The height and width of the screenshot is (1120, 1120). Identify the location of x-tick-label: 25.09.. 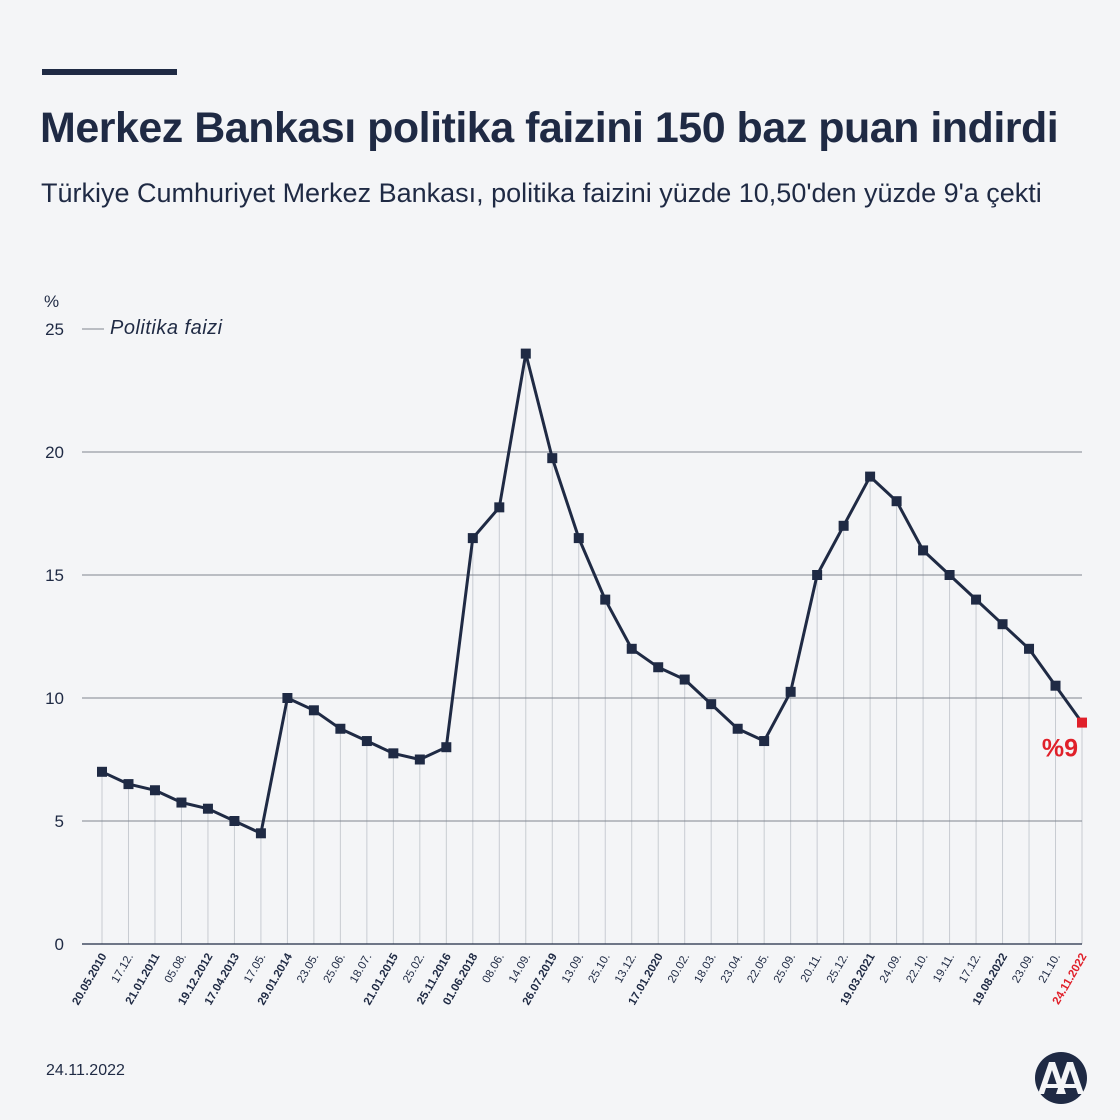
(785, 969).